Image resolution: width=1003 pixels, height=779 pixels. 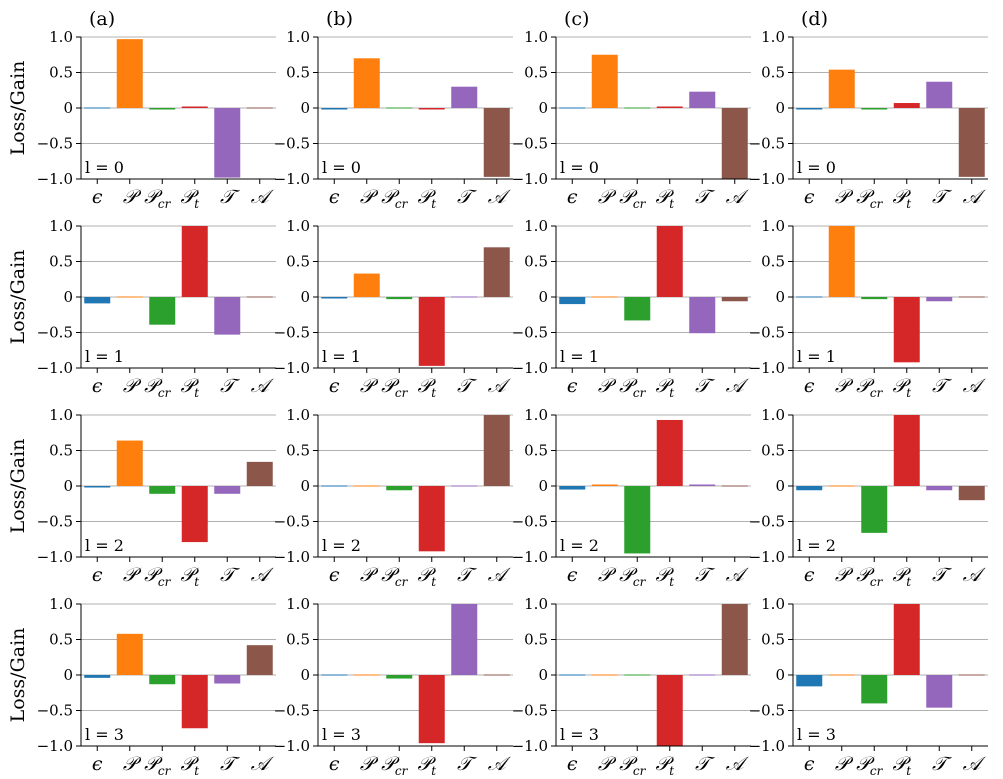 What do you see at coordinates (579, 167) in the screenshot?
I see `level-label: l = 0` at bounding box center [579, 167].